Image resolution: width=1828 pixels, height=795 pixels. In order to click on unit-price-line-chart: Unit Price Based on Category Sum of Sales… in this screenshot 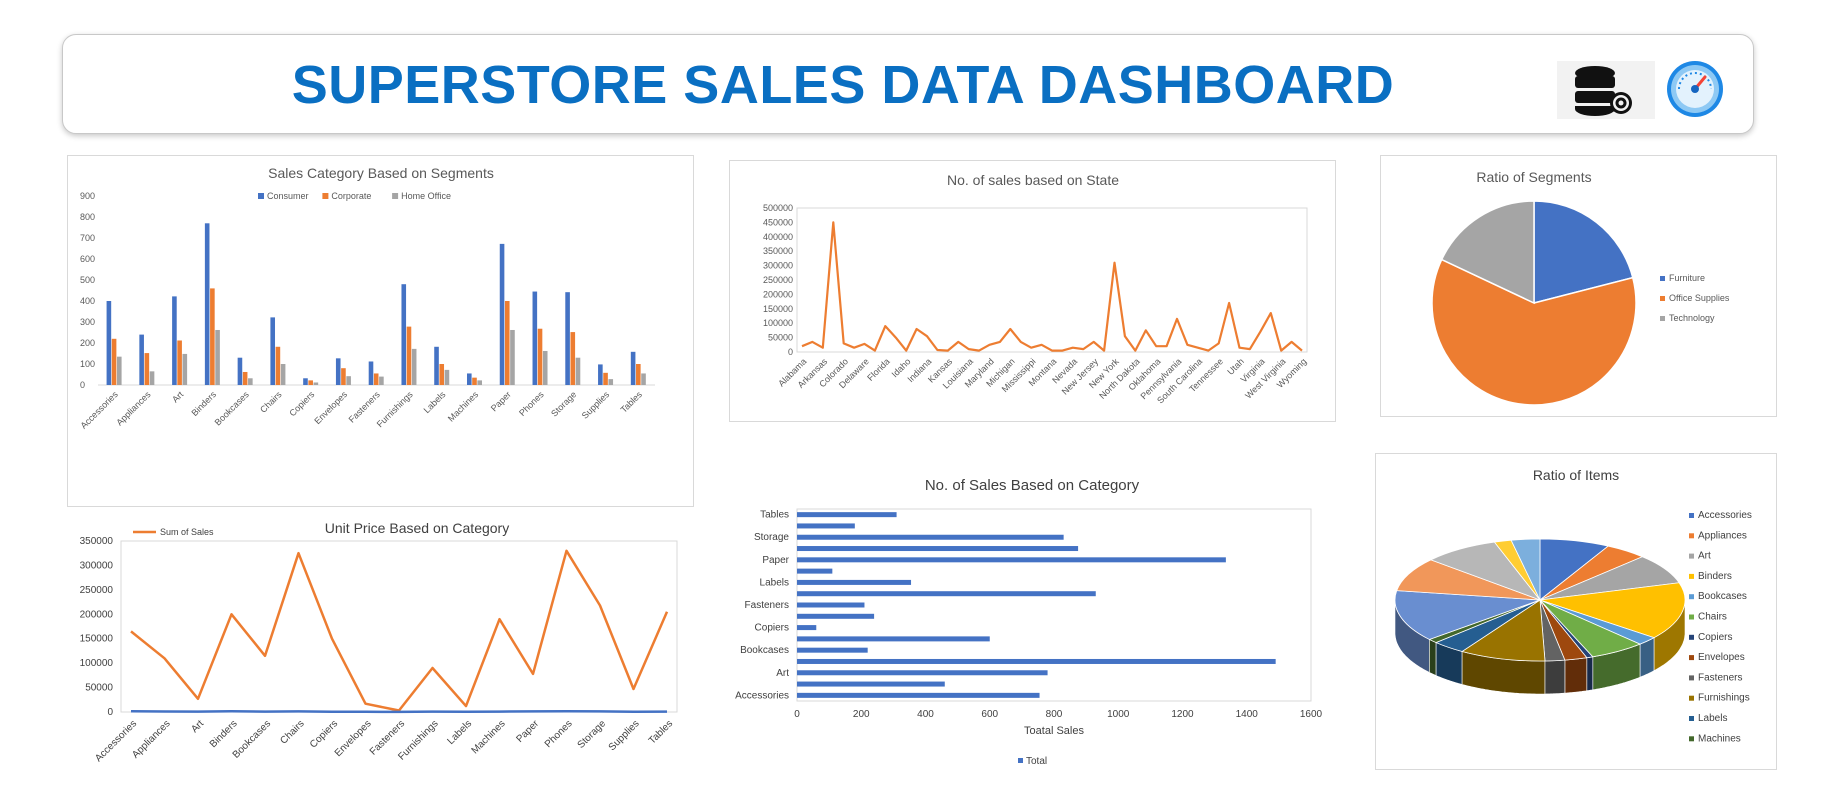, I will do `click(379, 642)`.